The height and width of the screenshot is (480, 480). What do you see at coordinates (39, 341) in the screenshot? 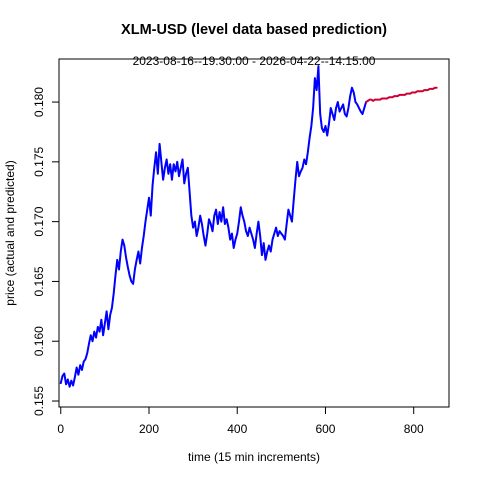
I see `y-tick-label: 0.160` at bounding box center [39, 341].